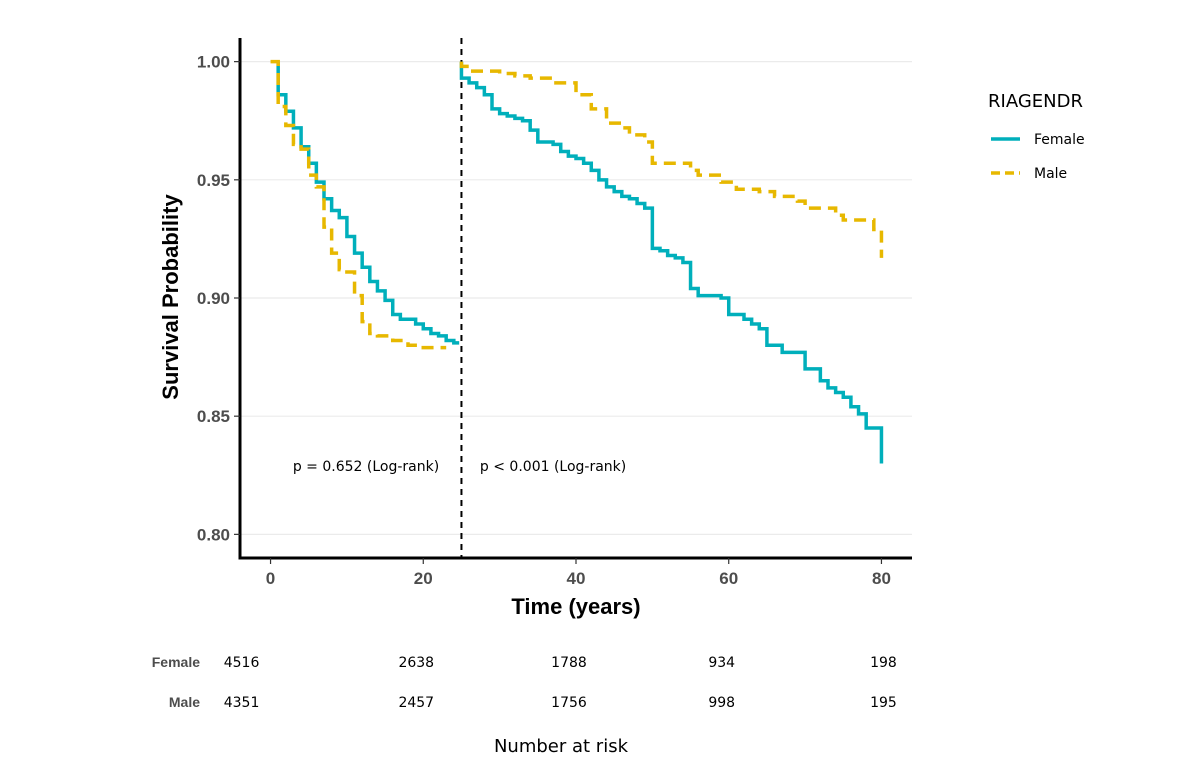  Describe the element at coordinates (416, 703) in the screenshot. I see `risk-count-male-20: 2457` at that location.